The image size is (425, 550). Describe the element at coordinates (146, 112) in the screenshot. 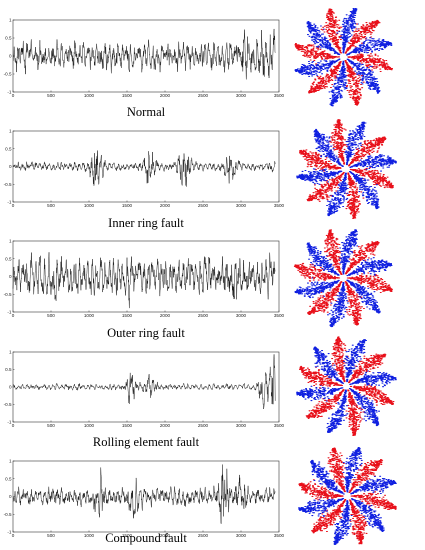

I see `panel-label: Normal` at that location.